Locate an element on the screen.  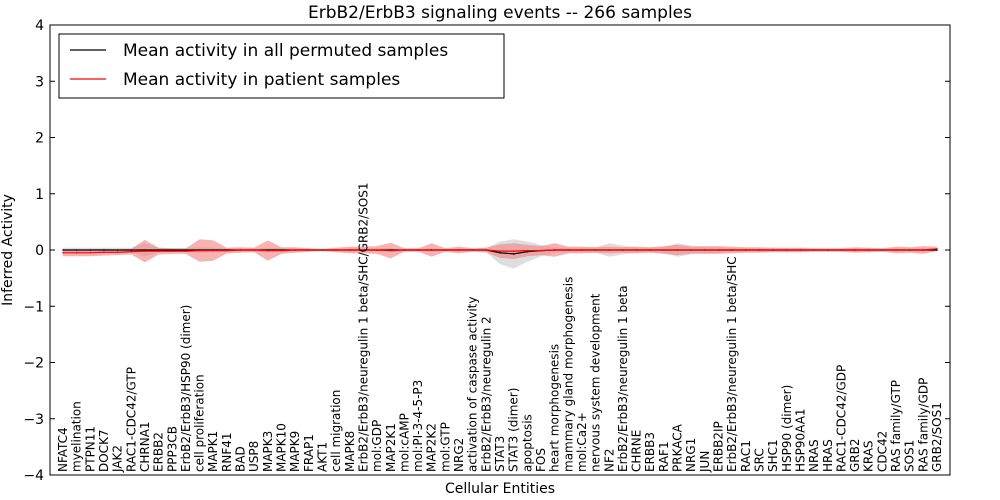
x-category-label: SHC1 is located at coordinates (773, 455).